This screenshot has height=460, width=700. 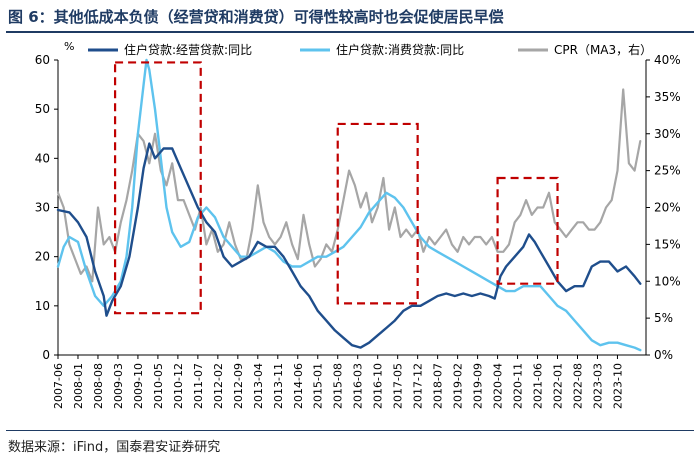 What do you see at coordinates (188, 49) in the screenshot?
I see `legend-label: 住户贷款:经营贷款:同比` at bounding box center [188, 49].